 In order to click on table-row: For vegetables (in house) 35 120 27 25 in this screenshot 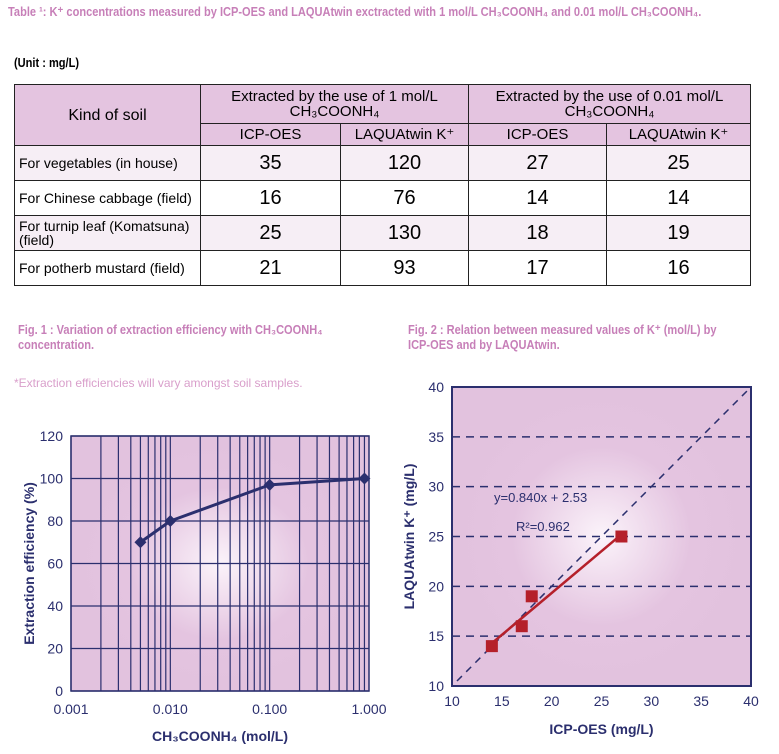, I will do `click(382, 163)`.